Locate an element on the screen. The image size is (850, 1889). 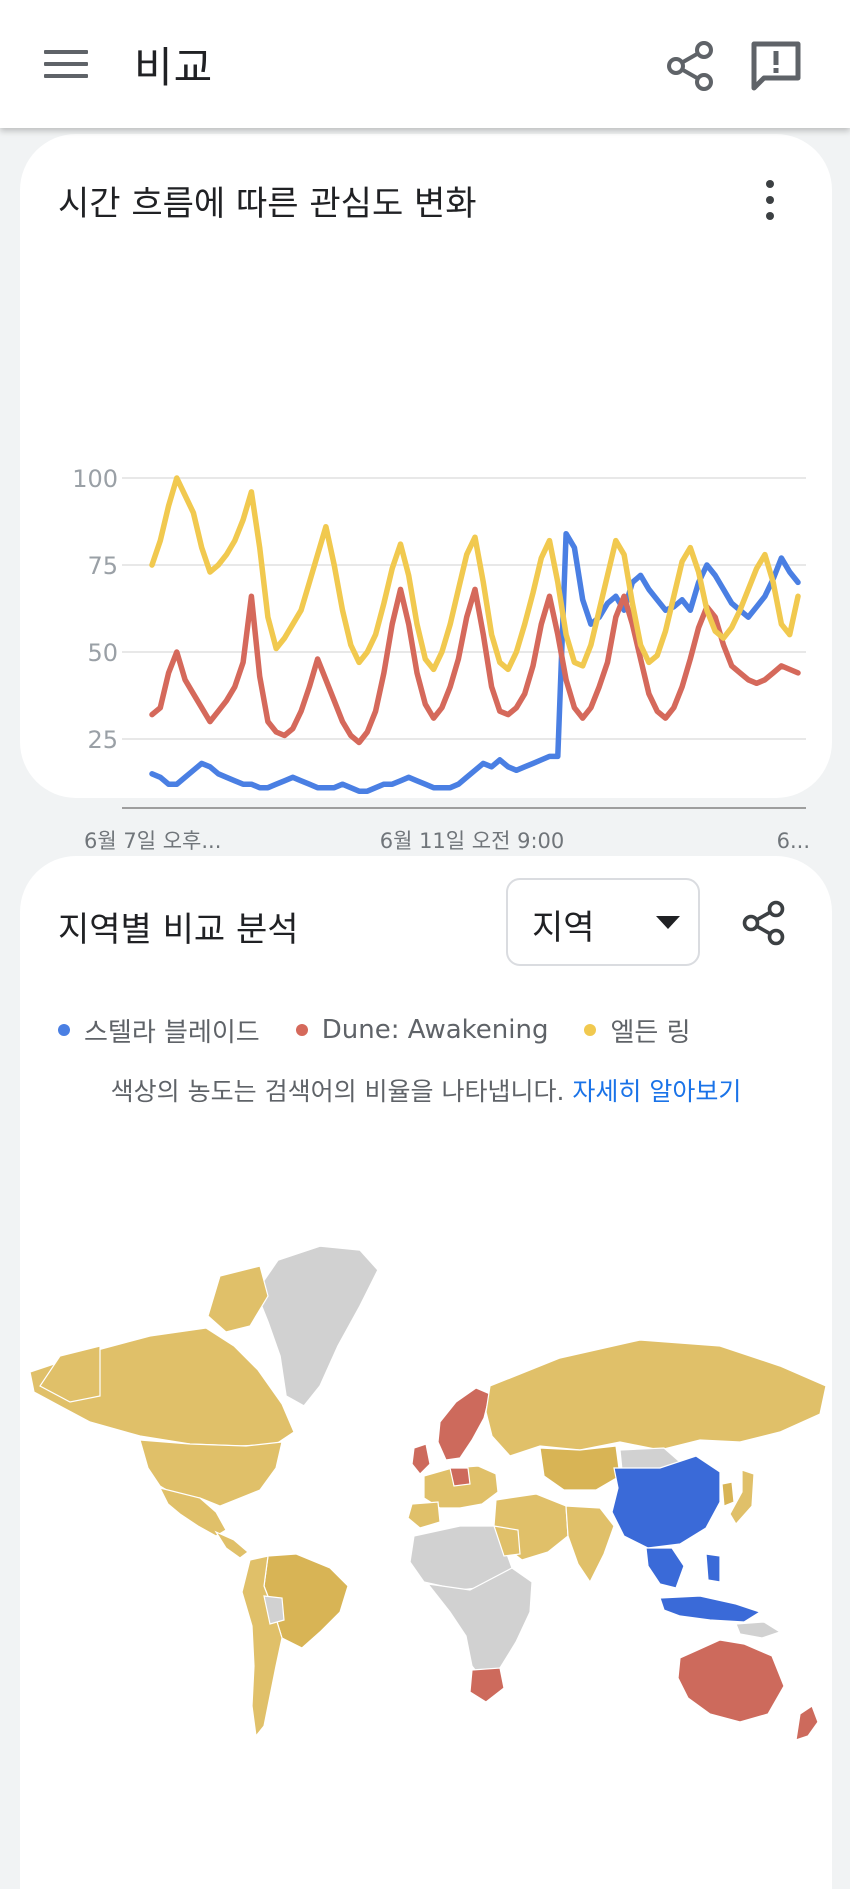
map-region-india is located at coordinates (590, 1544).